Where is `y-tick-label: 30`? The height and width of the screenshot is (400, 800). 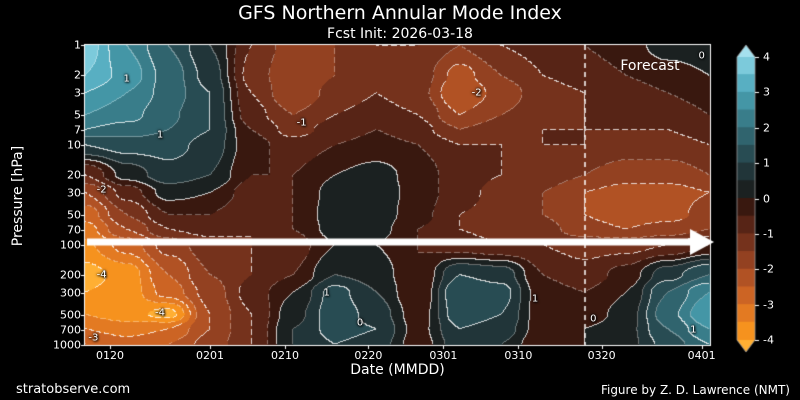
y-tick-label: 30 is located at coordinates (74, 193).